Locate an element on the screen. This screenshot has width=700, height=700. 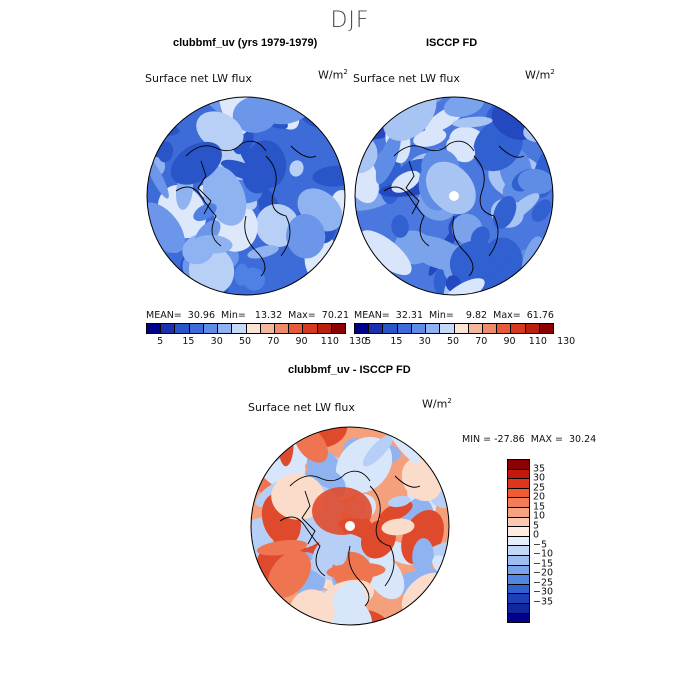
obs-polar-map is located at coordinates (454, 196).